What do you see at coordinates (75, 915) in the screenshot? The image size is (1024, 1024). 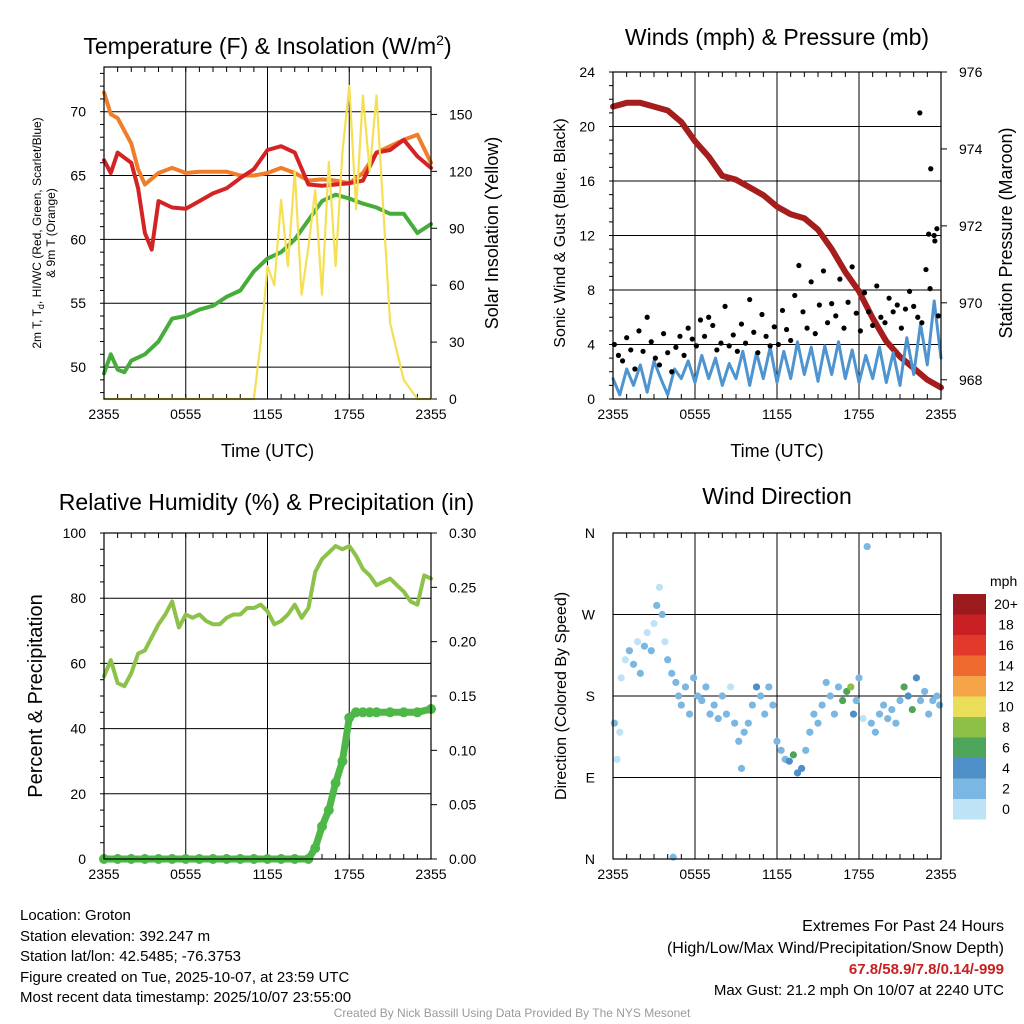 I see `station-location: Location: Groton` at bounding box center [75, 915].